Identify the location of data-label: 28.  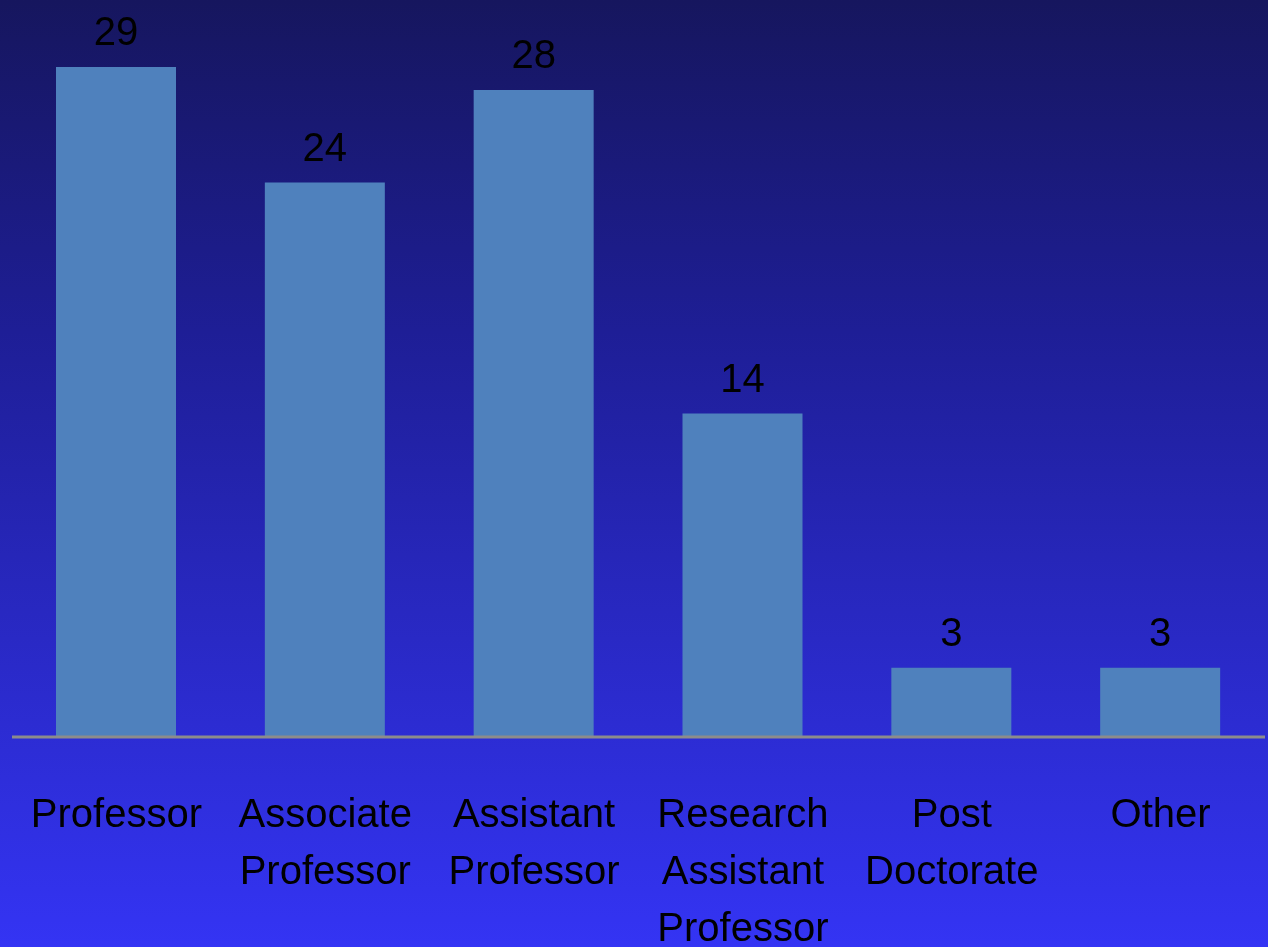
(533, 54).